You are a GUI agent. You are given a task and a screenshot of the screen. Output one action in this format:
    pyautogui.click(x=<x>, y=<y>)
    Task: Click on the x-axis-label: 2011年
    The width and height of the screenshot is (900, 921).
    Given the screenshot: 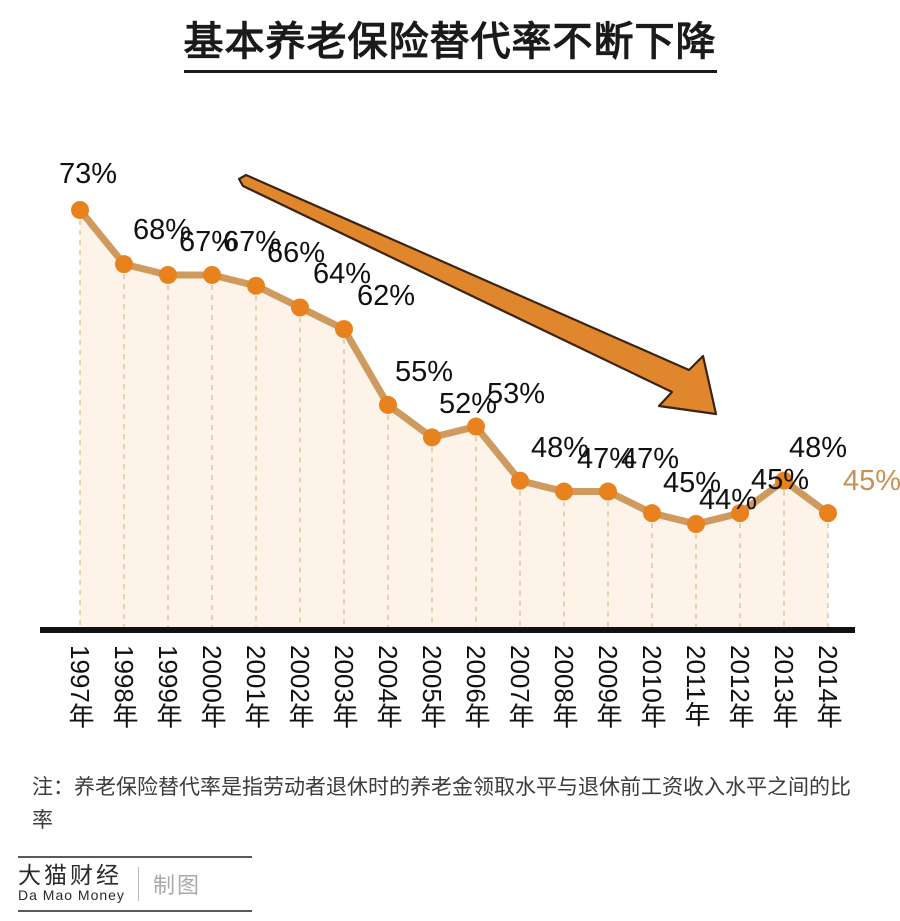 What is the action you would take?
    pyautogui.click(x=696, y=686)
    